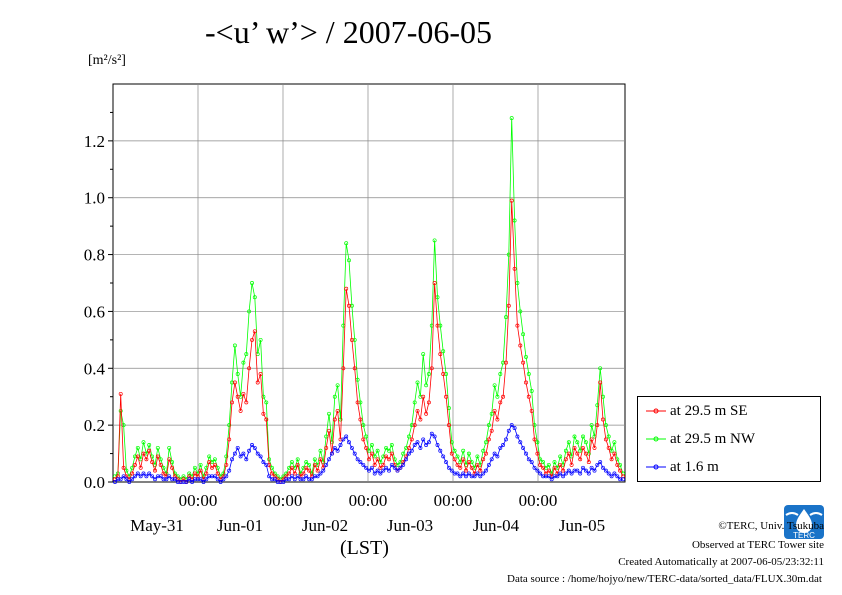 The height and width of the screenshot is (595, 842). What do you see at coordinates (712, 438) in the screenshot?
I see `legend-label-nw: at 29.5 m NW` at bounding box center [712, 438].